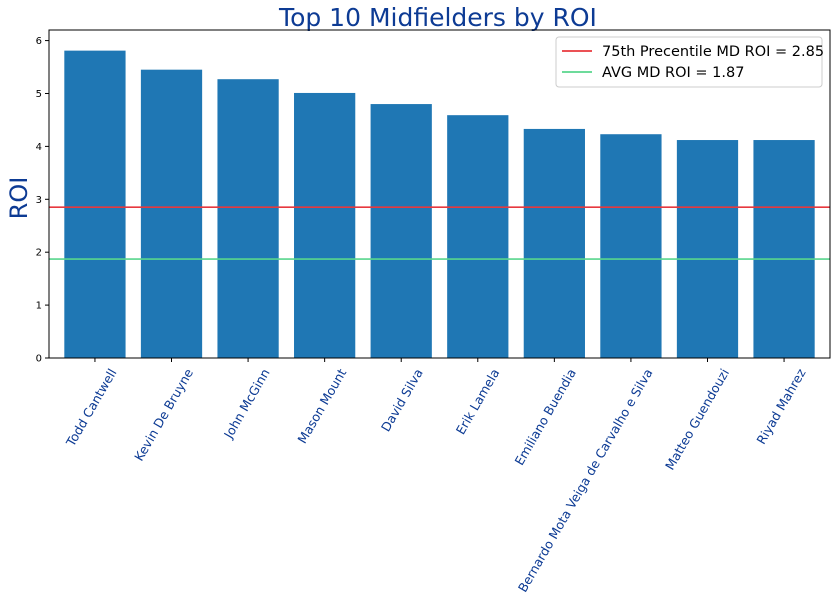  Describe the element at coordinates (39, 200) in the screenshot. I see `y-tick-label: 3` at that location.